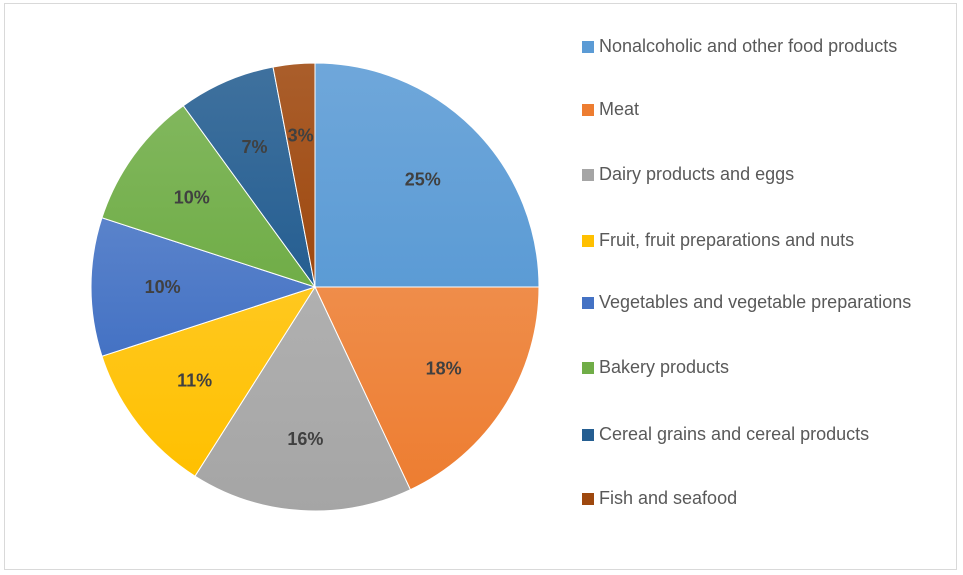 Image resolution: width=963 pixels, height=575 pixels. What do you see at coordinates (748, 46) in the screenshot?
I see `legend-label: Nonalcoholic and other food products` at bounding box center [748, 46].